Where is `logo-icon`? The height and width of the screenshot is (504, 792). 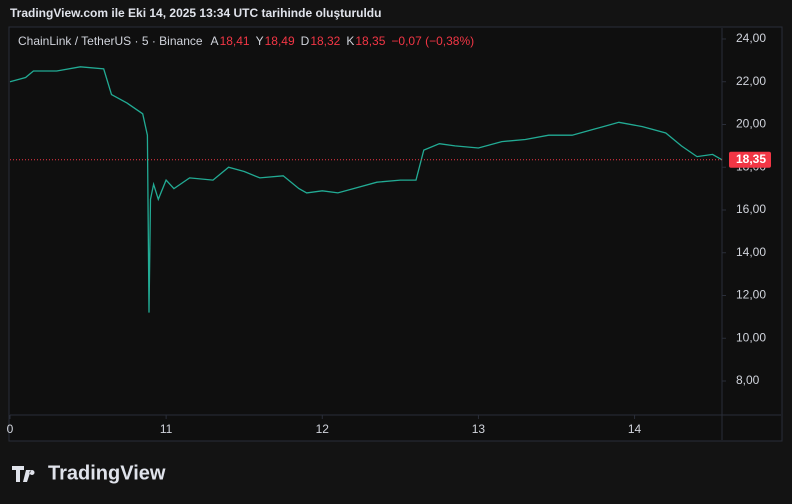
logo-icon is located at coordinates (23, 474).